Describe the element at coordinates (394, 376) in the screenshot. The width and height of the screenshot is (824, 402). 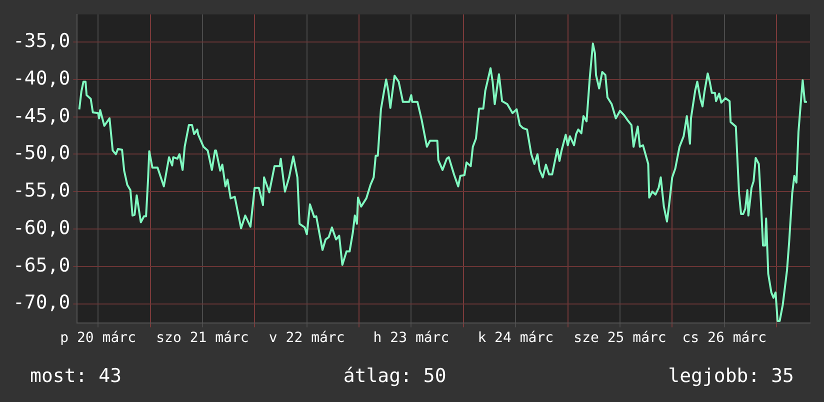
I see `text: átlag: 50` at that location.